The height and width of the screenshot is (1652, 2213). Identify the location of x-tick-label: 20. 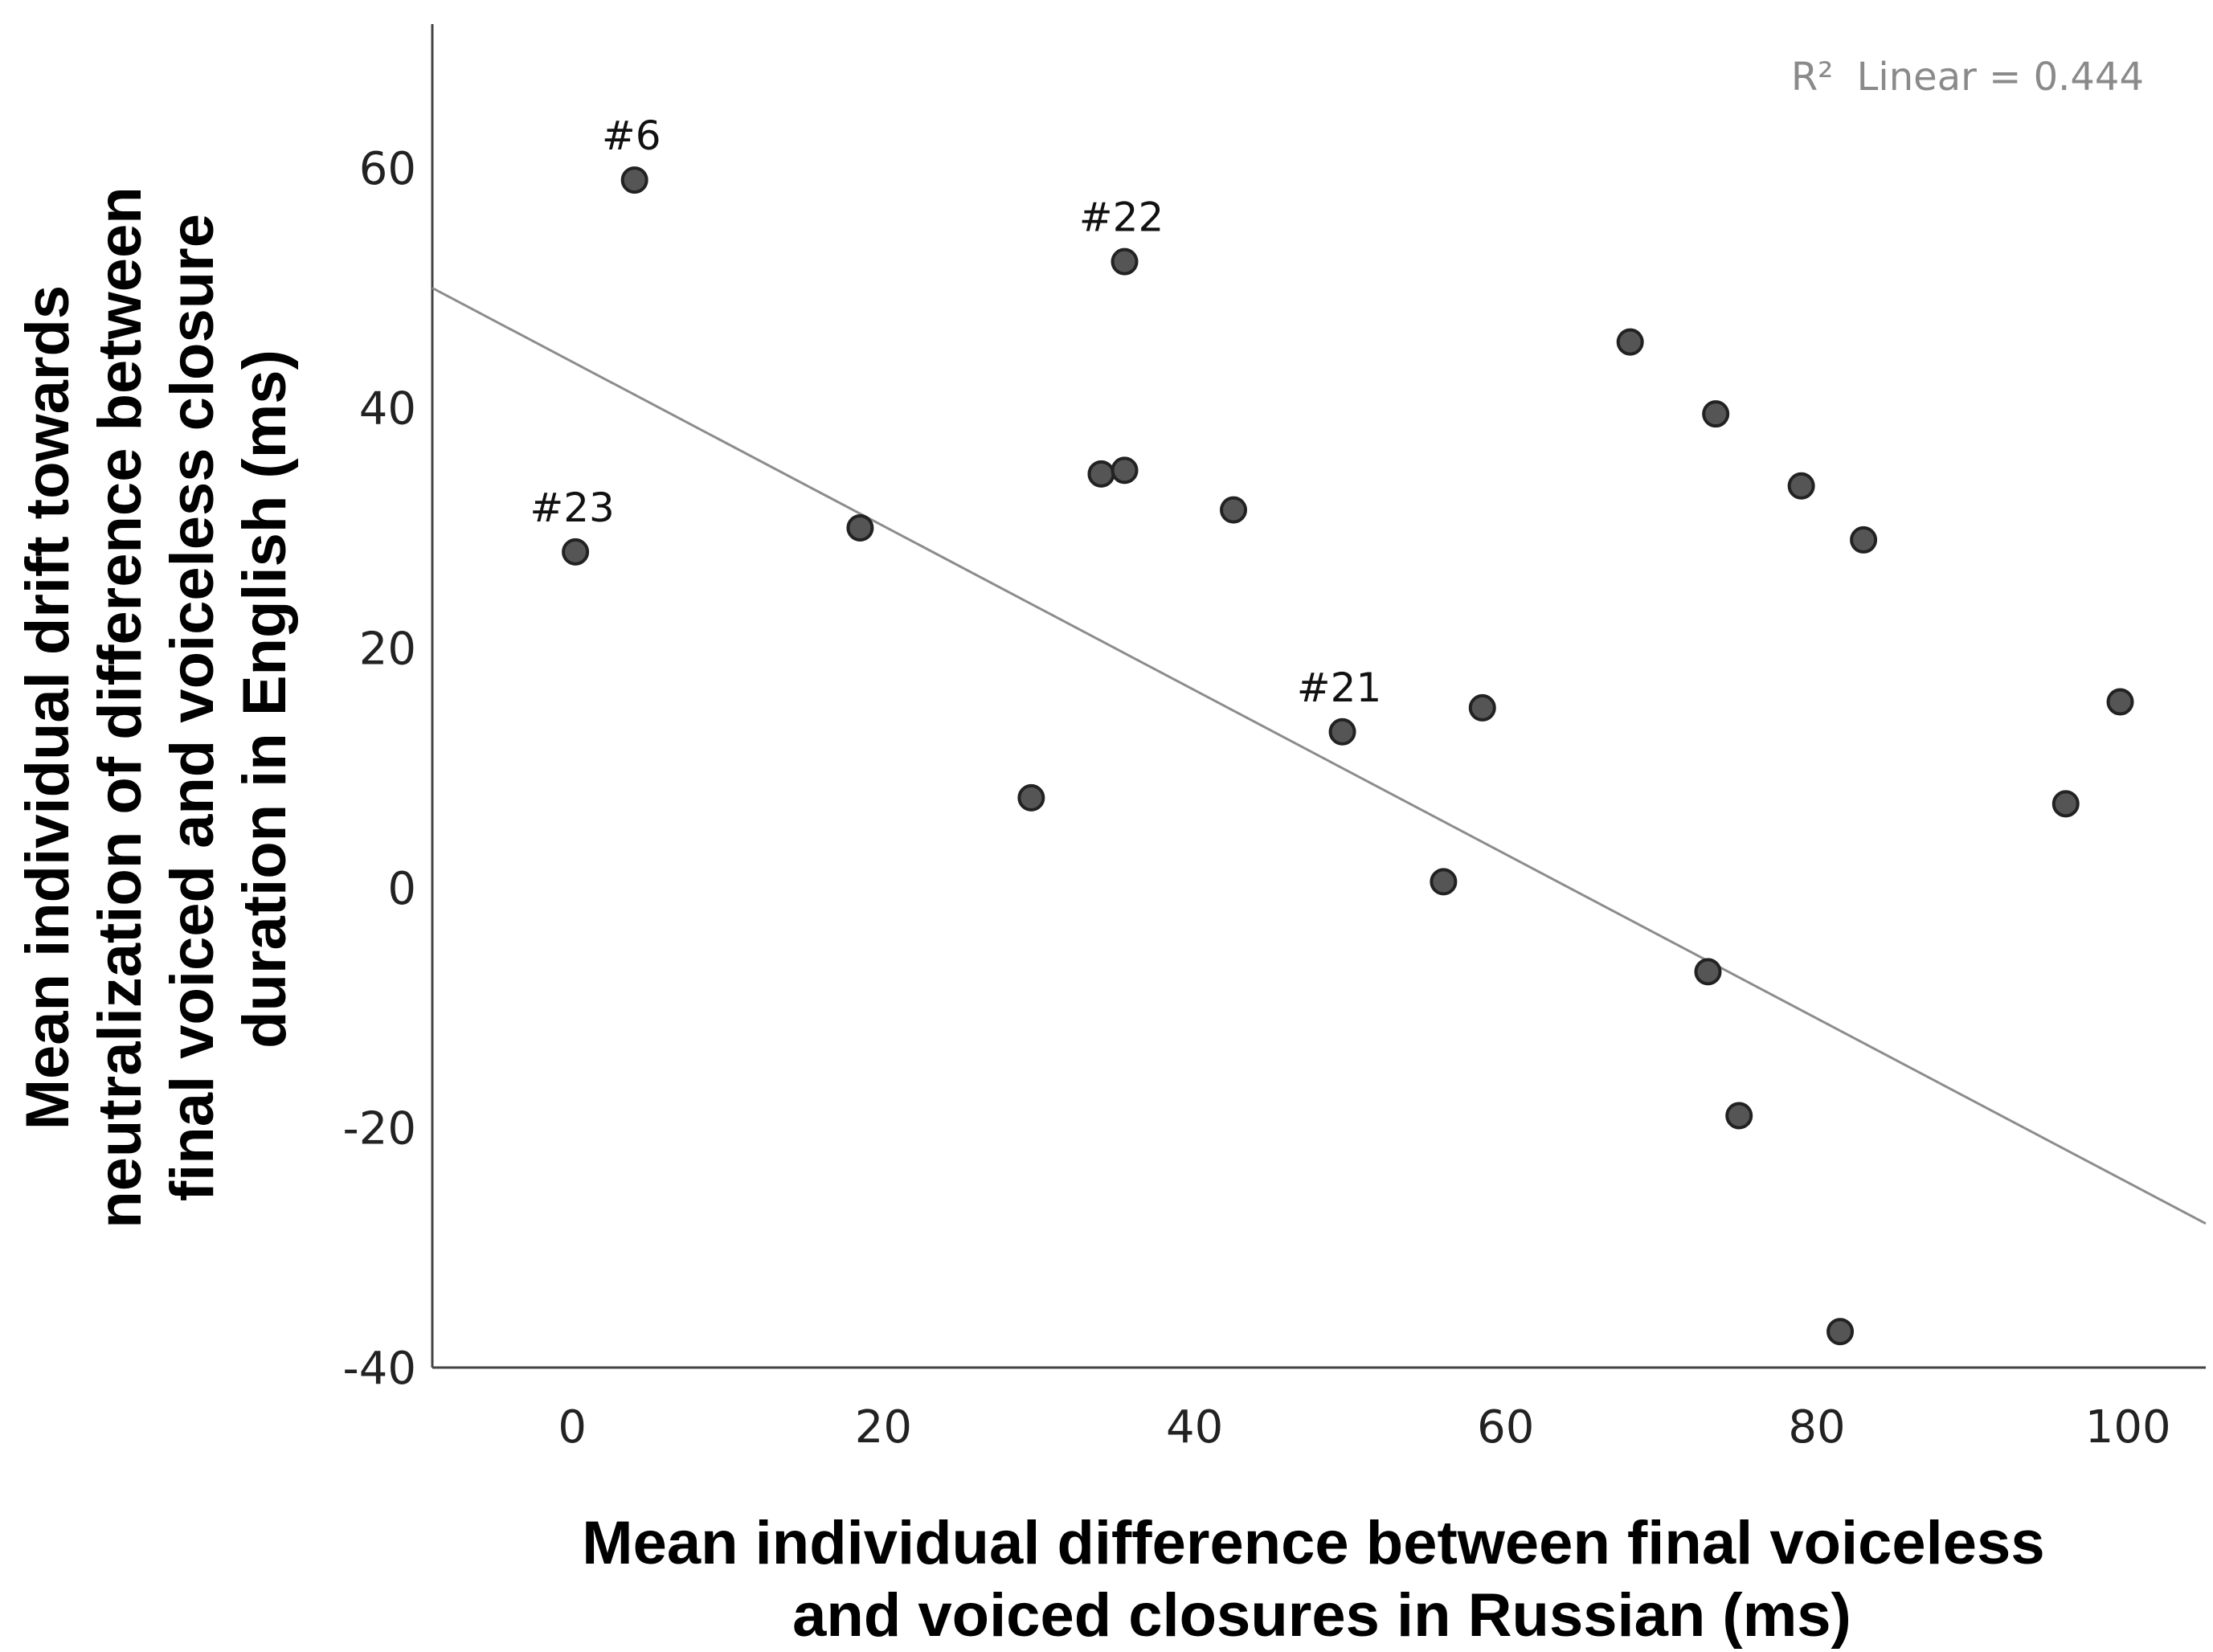
(883, 1428).